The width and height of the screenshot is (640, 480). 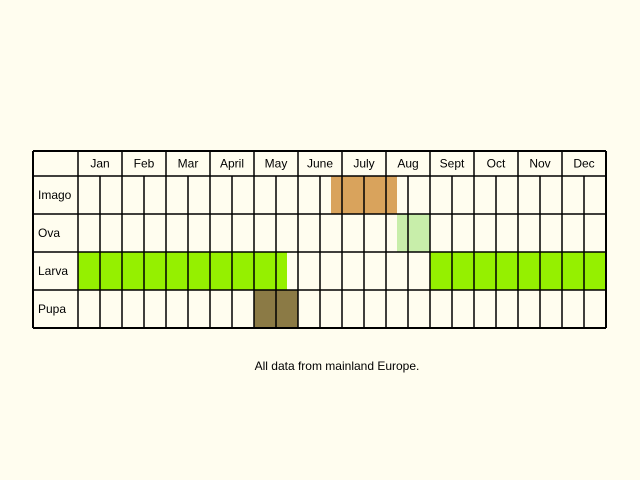 What do you see at coordinates (452, 164) in the screenshot?
I see `month-label-sept: Sept` at bounding box center [452, 164].